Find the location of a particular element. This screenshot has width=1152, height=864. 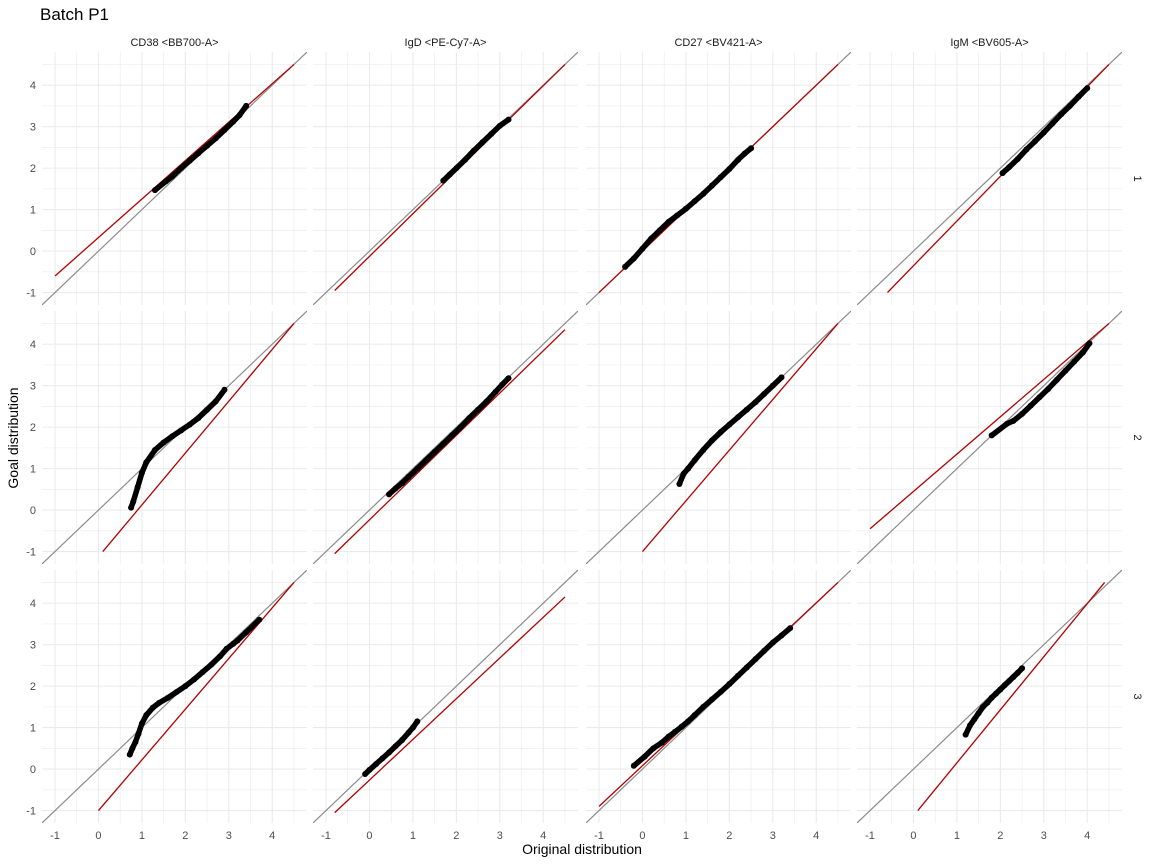

x-tick-label: 3 is located at coordinates (773, 836).